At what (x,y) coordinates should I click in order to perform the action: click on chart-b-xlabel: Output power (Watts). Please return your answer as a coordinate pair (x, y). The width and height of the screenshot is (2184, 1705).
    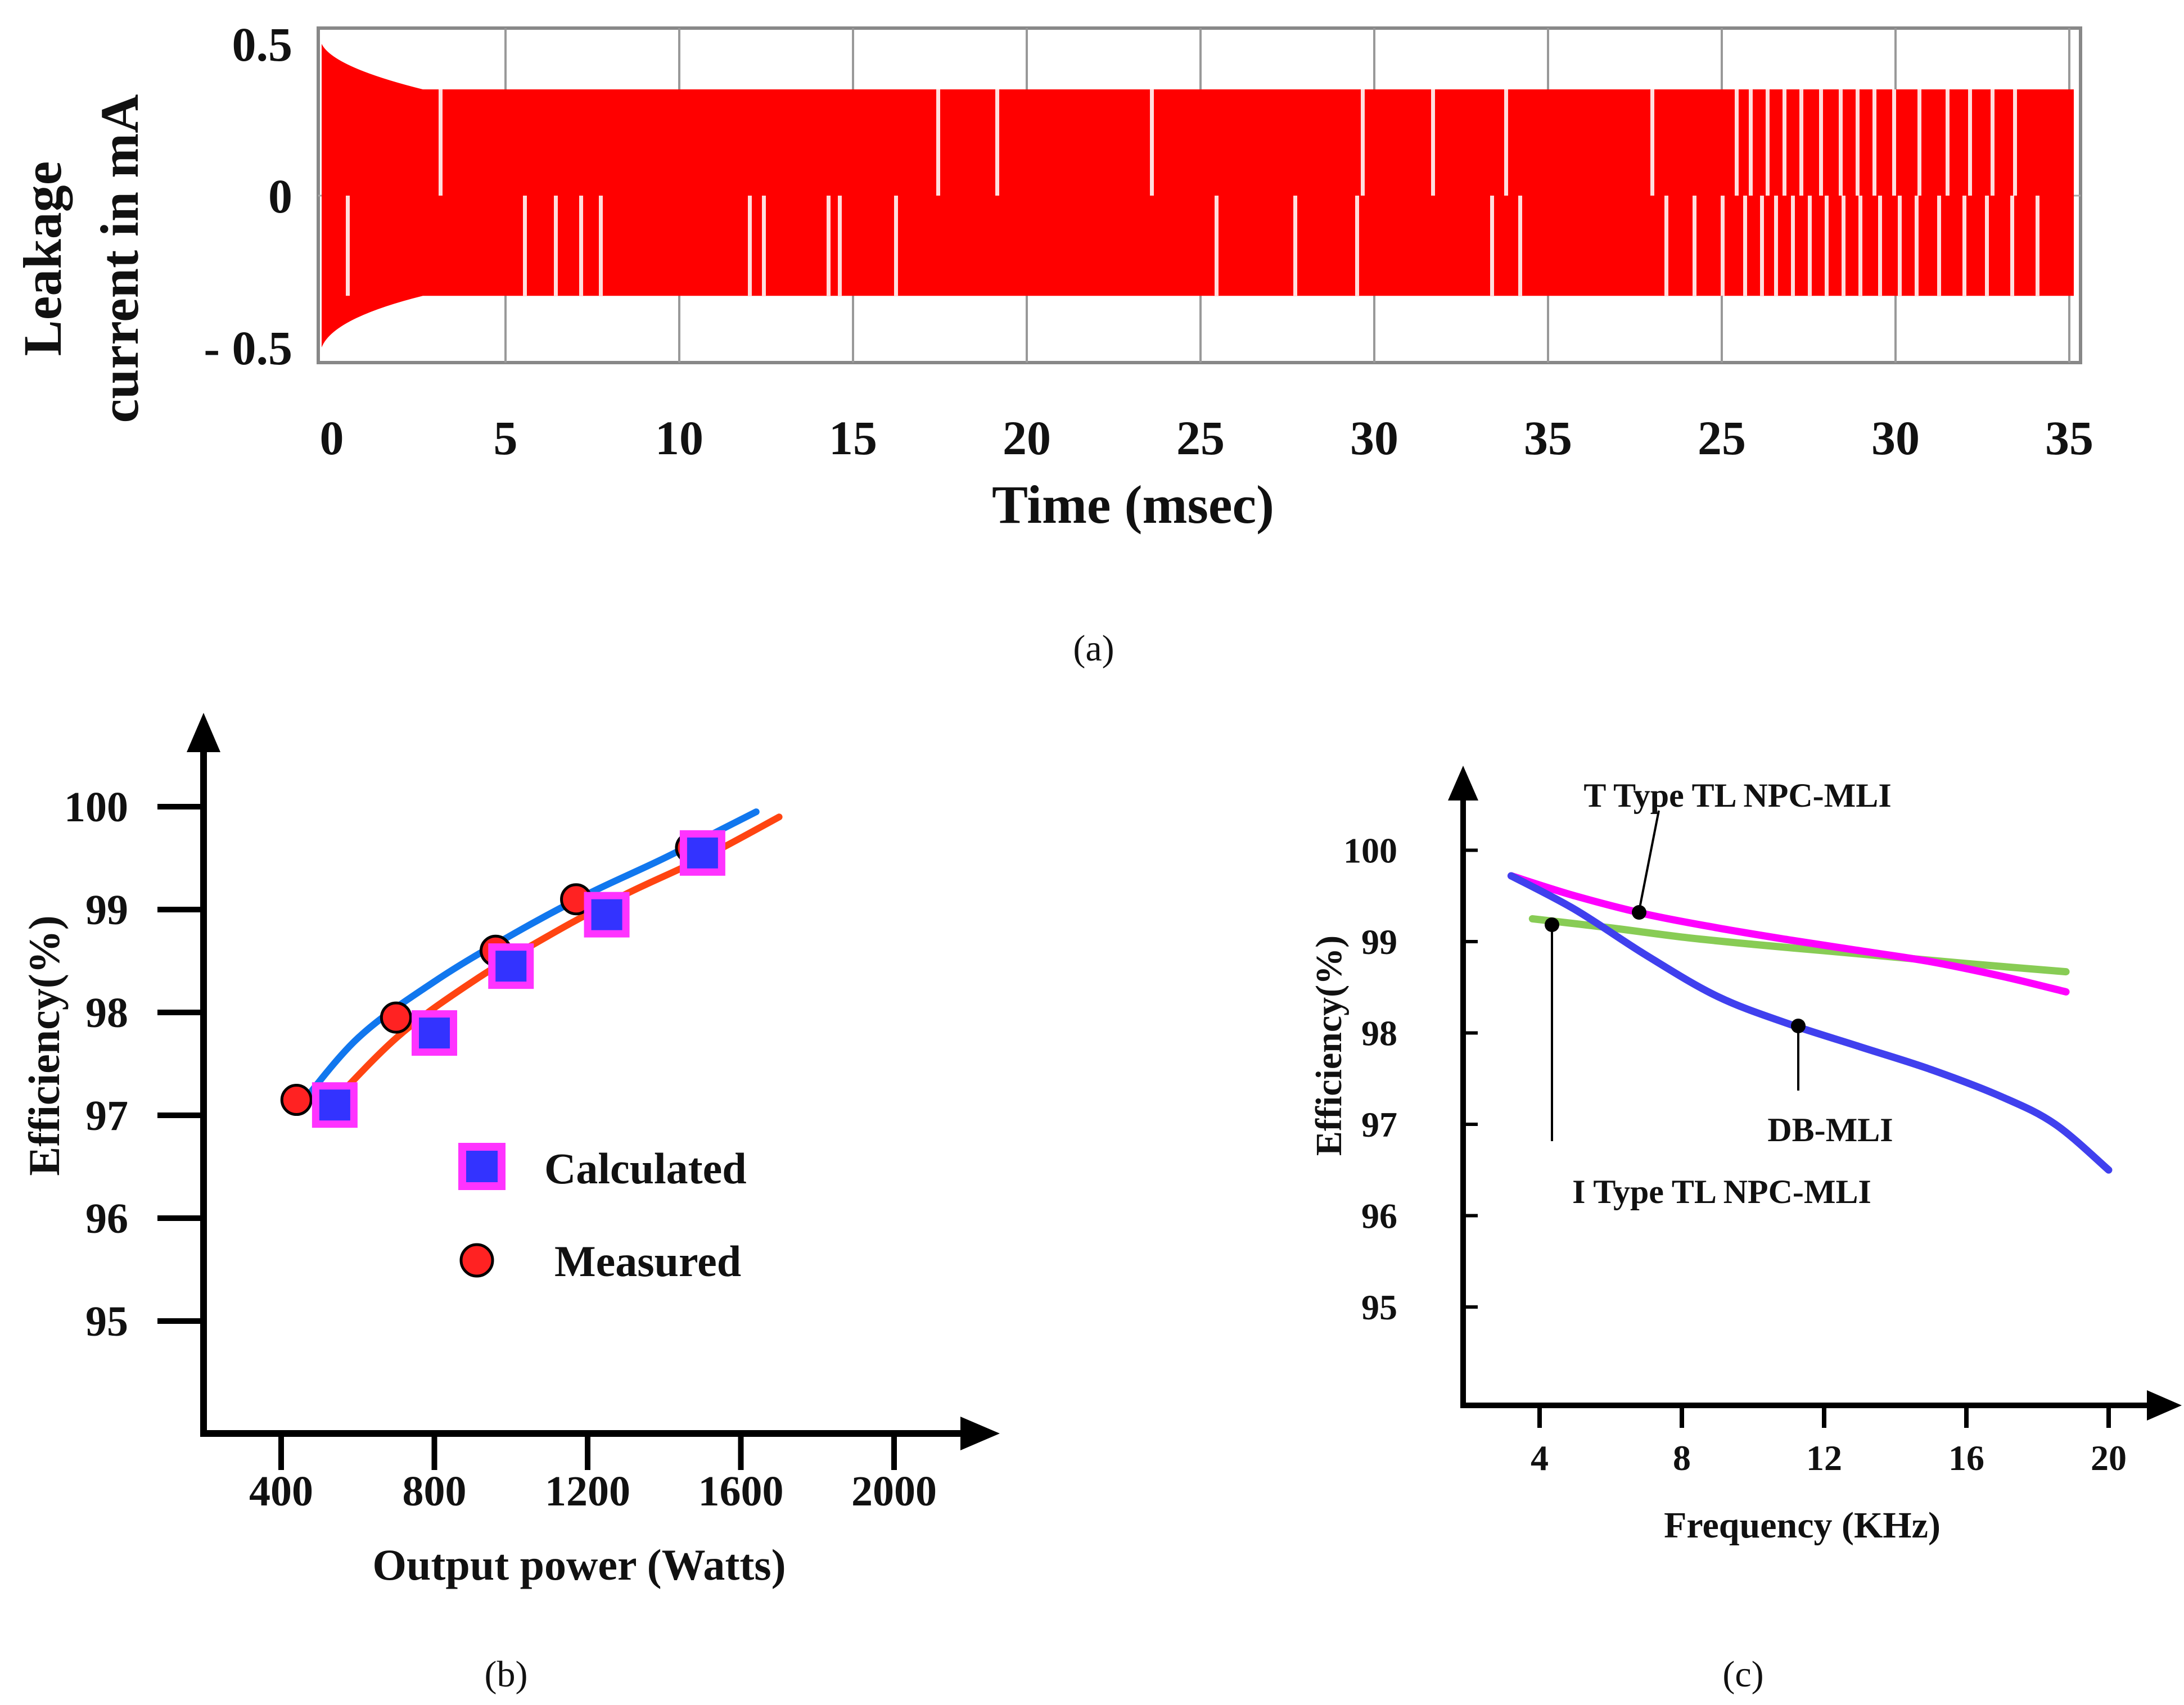
    Looking at the image, I should click on (579, 1564).